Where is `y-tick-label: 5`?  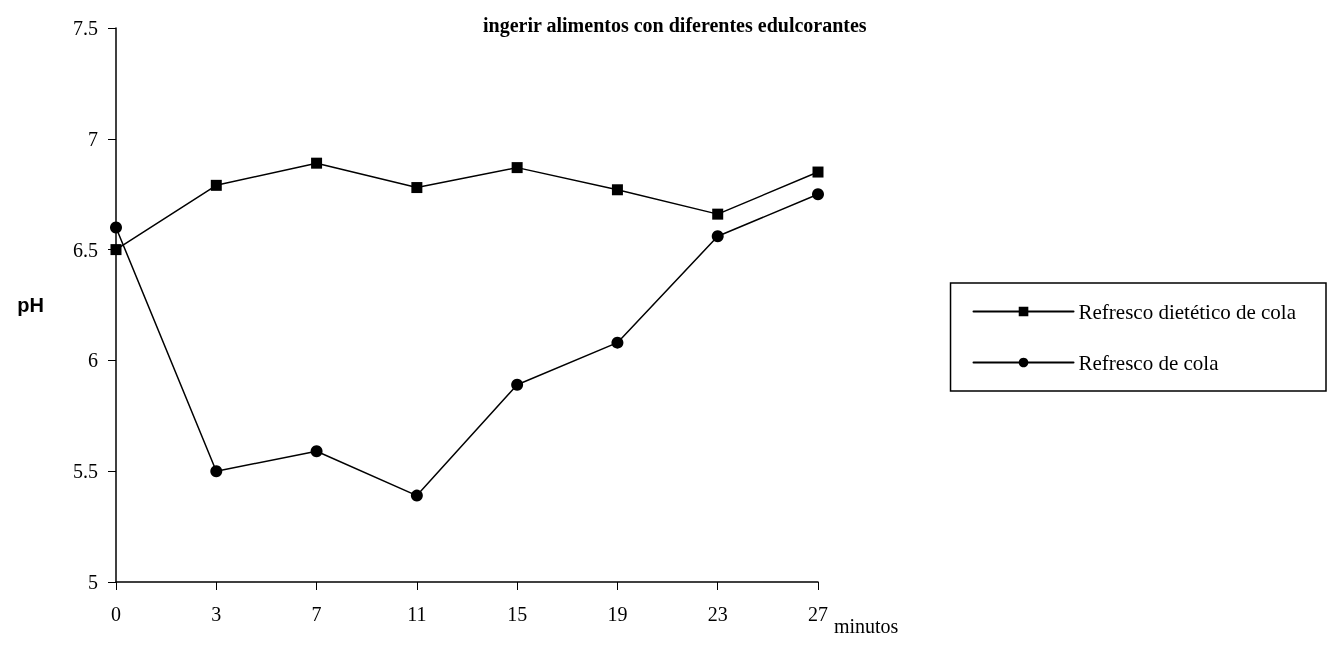 y-tick-label: 5 is located at coordinates (93, 582).